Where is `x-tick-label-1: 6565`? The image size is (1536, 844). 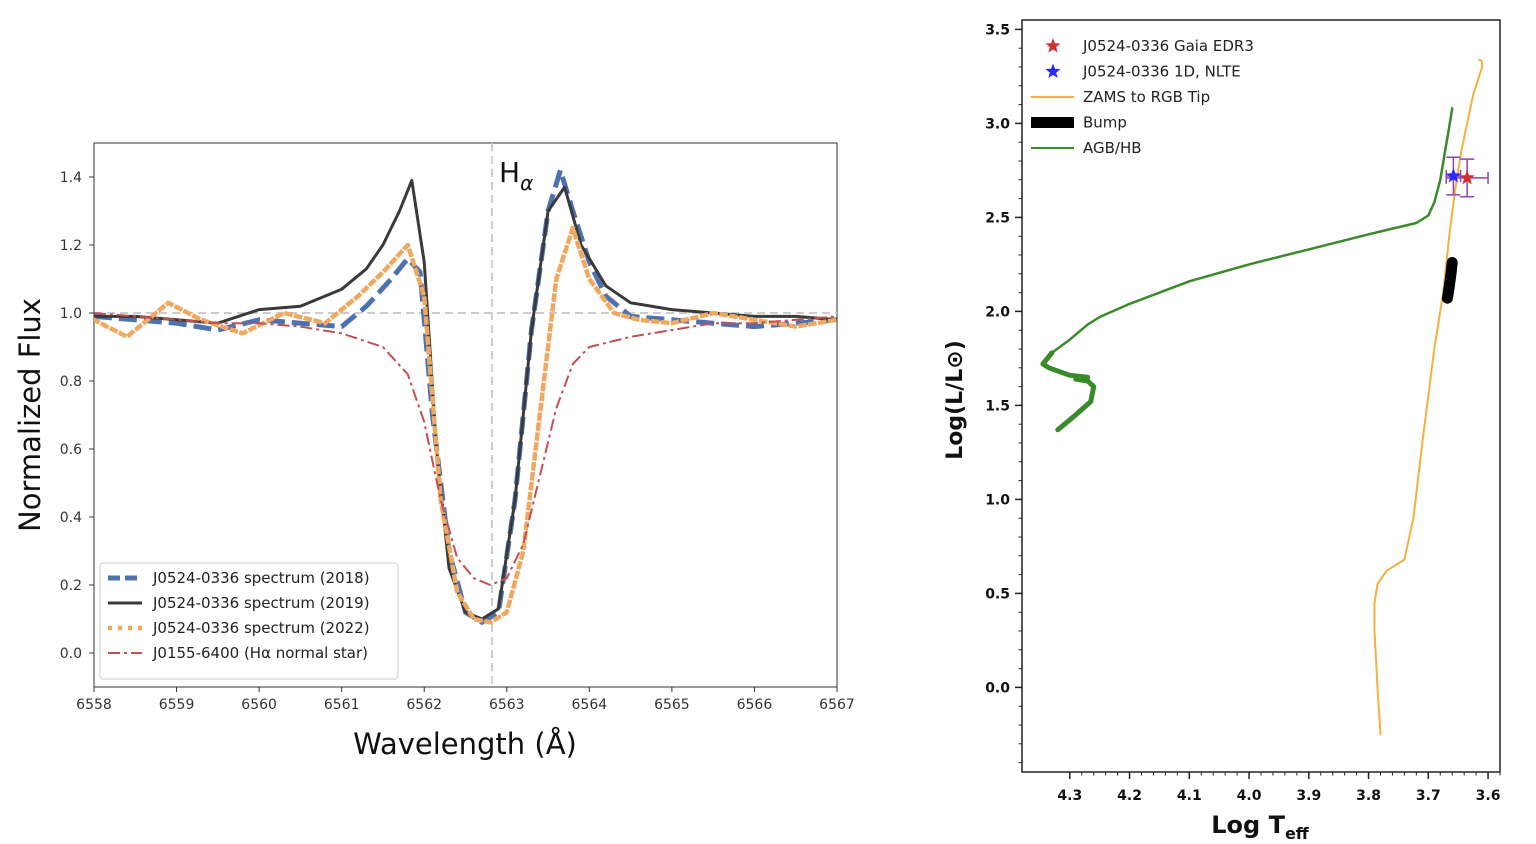
x-tick-label-1: 6565 is located at coordinates (672, 705).